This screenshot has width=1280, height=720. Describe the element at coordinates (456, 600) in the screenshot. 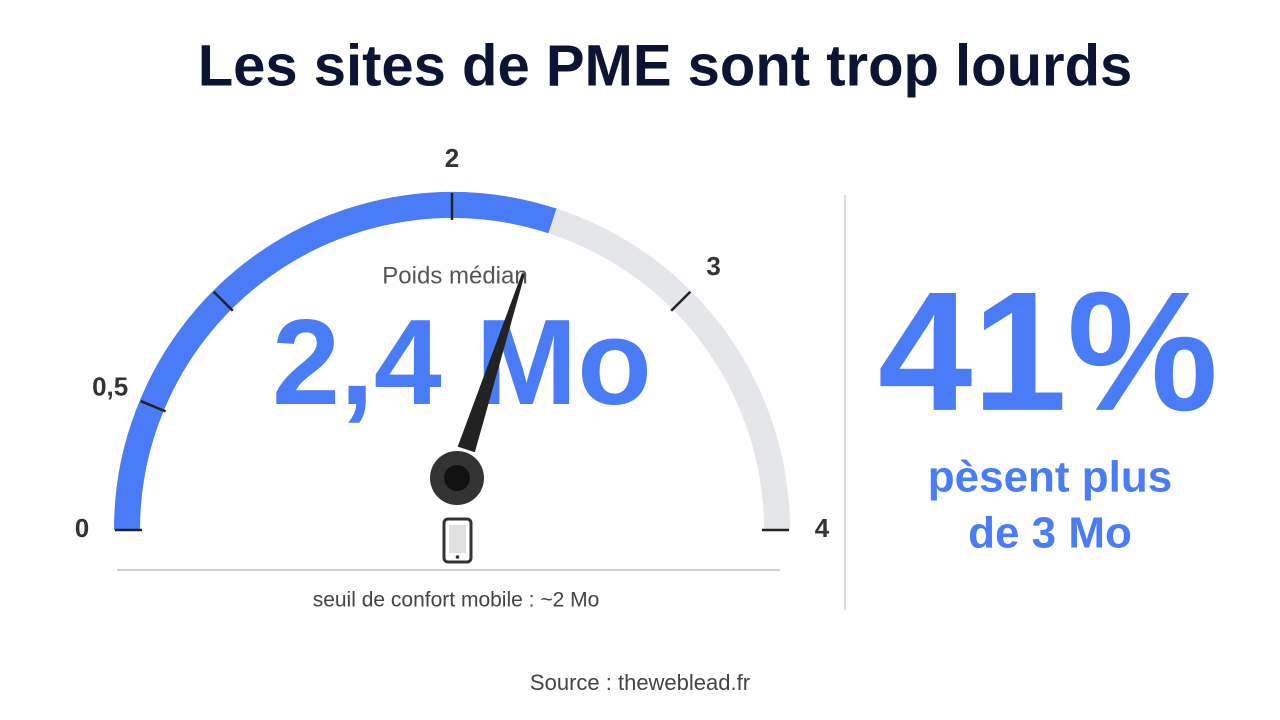

I see `annotation: seuil de confort mobile : ~2 Mo` at that location.